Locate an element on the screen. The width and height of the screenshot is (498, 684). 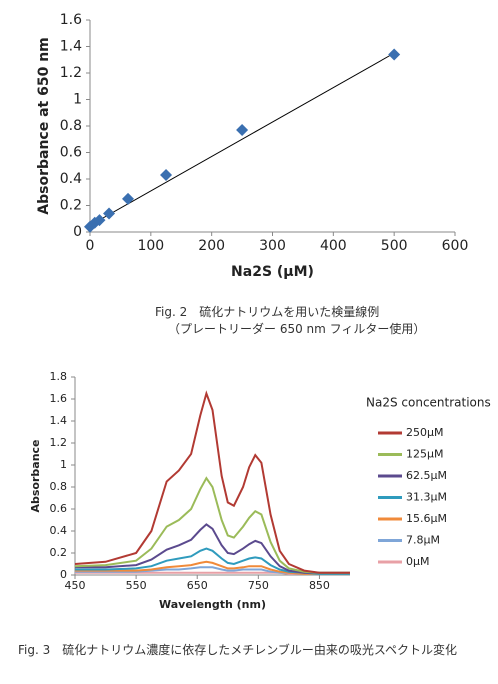
x-tick-label: 850 is located at coordinates (319, 585).